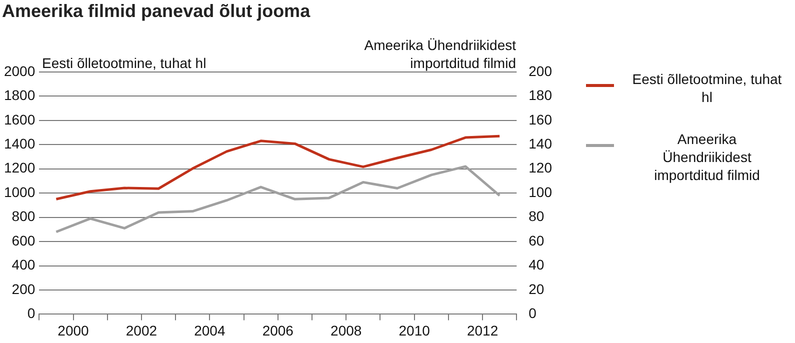 The width and height of the screenshot is (795, 343). Describe the element at coordinates (540, 70) in the screenshot. I see `y2-tick-label: 200` at that location.